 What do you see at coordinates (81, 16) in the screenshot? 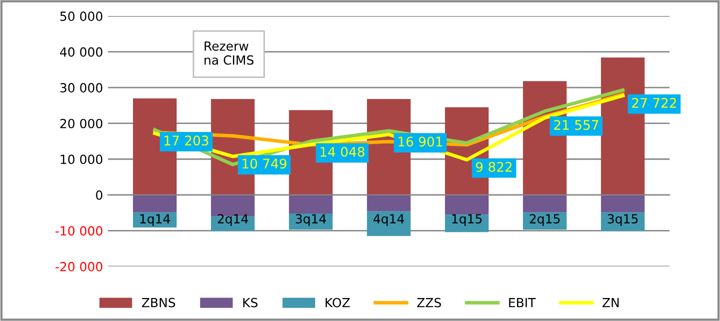
I see `y-tick-label: 50 000` at bounding box center [81, 16].